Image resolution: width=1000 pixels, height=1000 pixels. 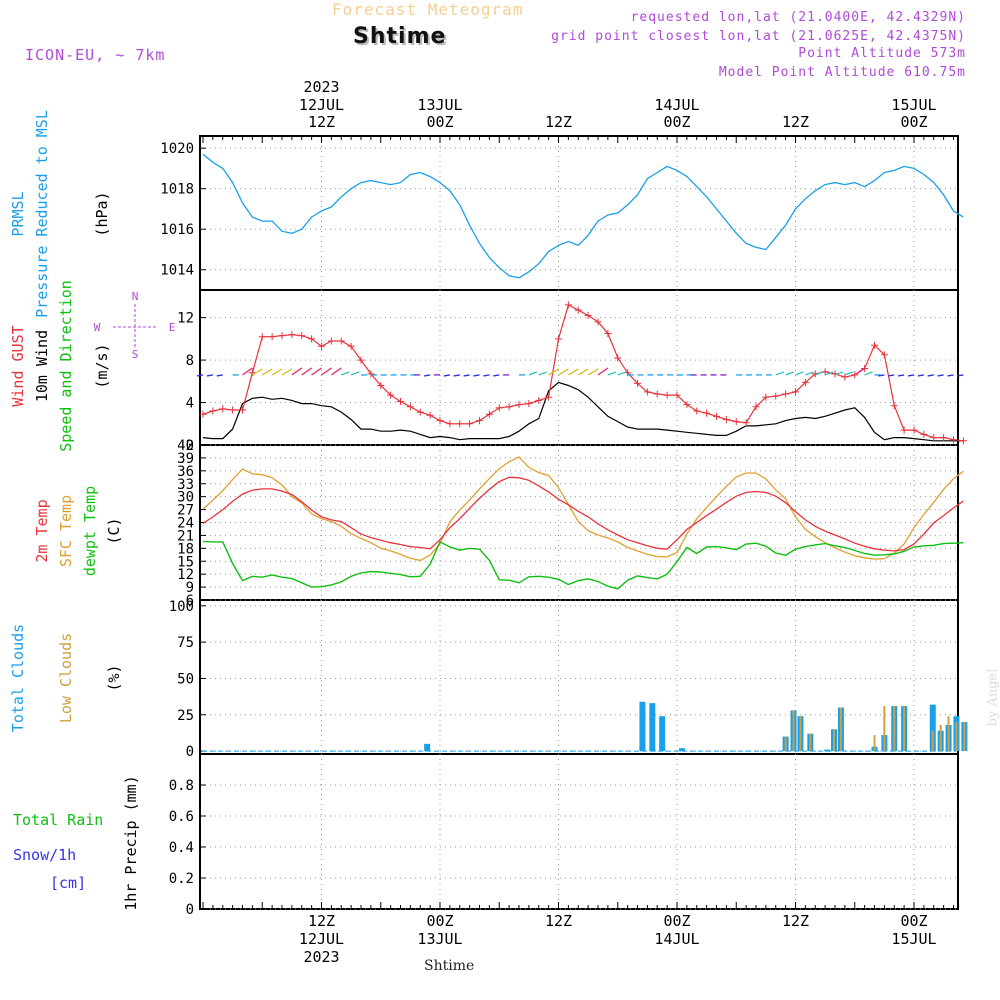 I want to click on wind-10m-line, so click(x=583, y=411).